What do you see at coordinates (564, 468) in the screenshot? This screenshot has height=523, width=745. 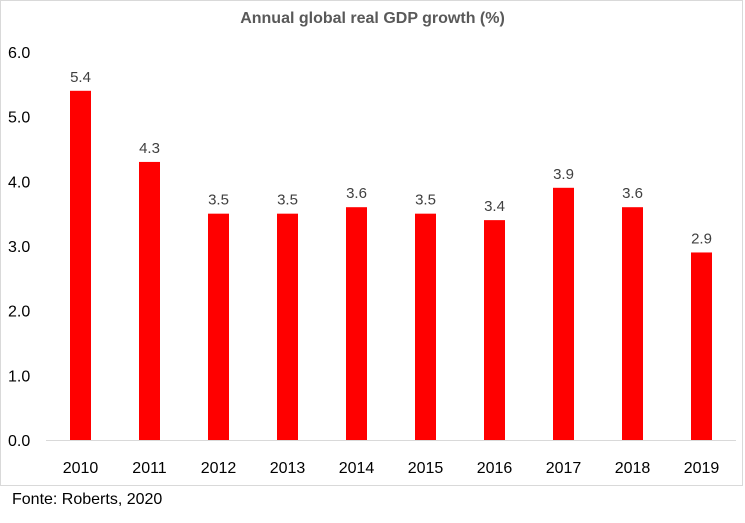 I see `x-tick-label-2017: 2017` at bounding box center [564, 468].